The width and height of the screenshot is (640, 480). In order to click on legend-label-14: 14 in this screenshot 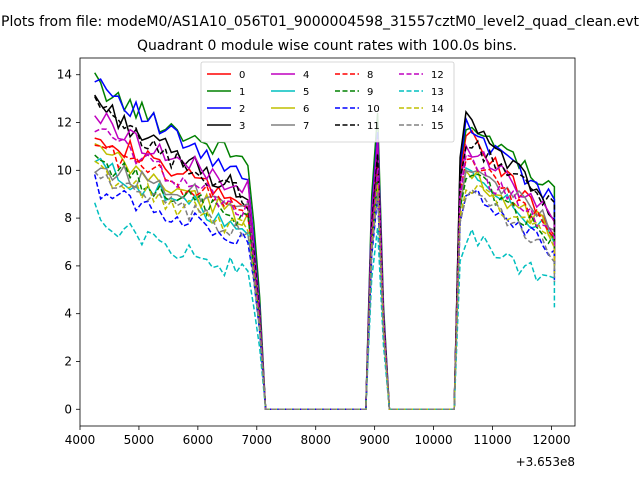, I will do `click(437, 109)`.